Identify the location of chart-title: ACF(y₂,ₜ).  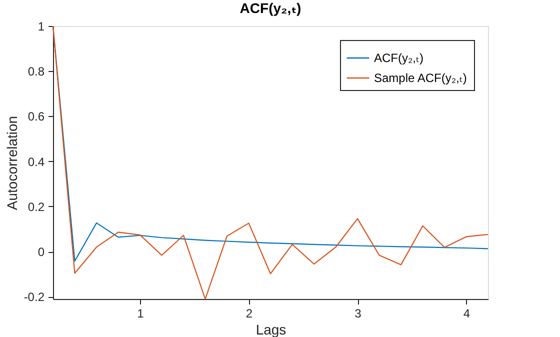
(271, 8).